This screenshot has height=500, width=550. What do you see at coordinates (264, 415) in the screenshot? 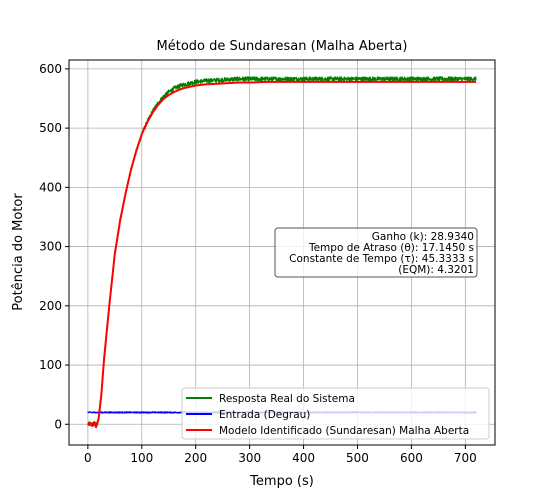
I see `legend-label-input-step: Entrada (Degrau)` at bounding box center [264, 415].